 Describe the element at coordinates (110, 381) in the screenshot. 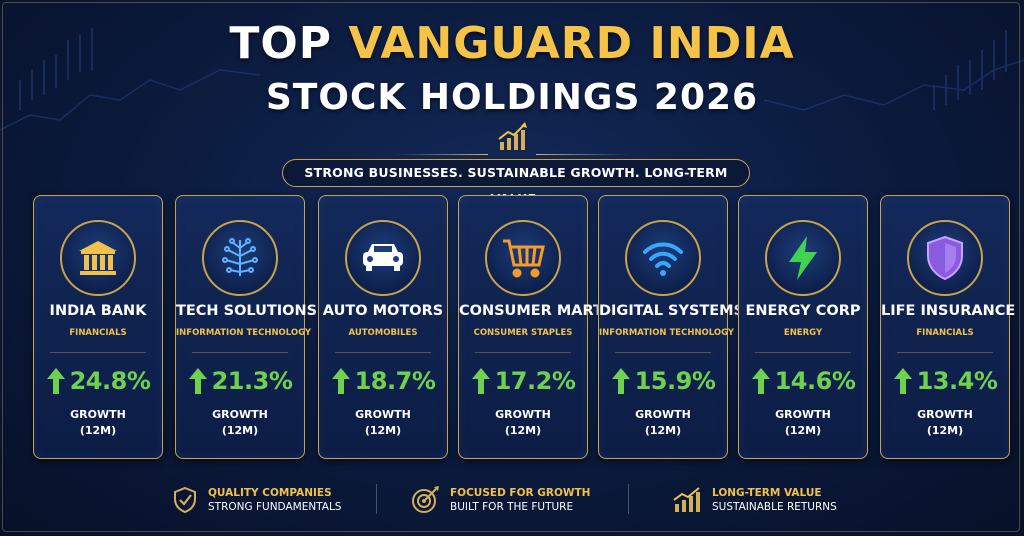

I see `growth-percent: 24.8%` at that location.